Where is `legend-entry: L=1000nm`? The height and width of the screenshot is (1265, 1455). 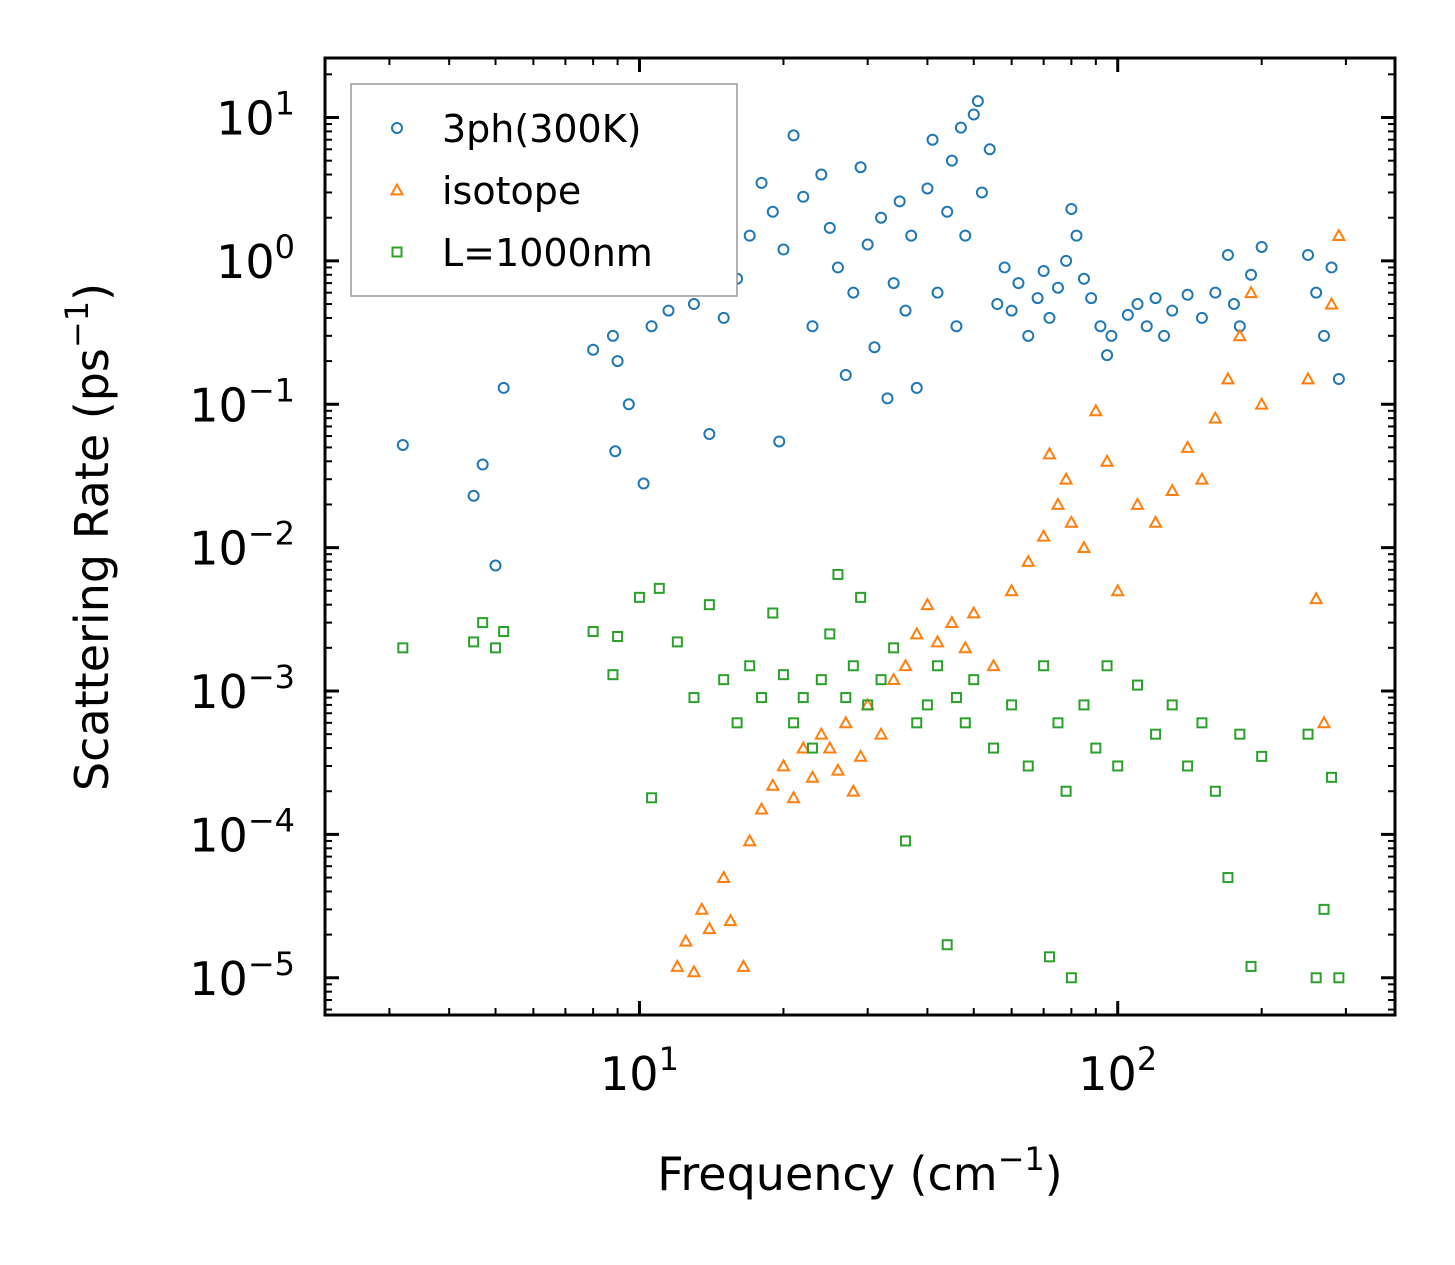
legend-entry: L=1000nm is located at coordinates (522, 253).